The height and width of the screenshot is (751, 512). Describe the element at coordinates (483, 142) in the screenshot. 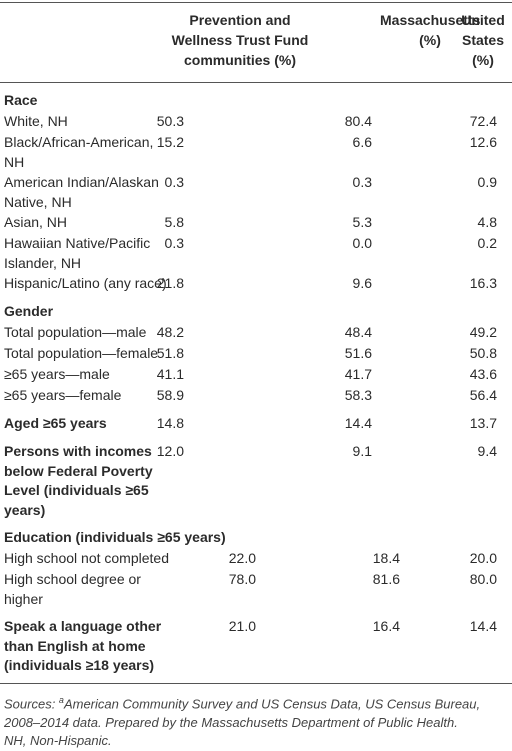

I see `cell-value: 12.6` at that location.